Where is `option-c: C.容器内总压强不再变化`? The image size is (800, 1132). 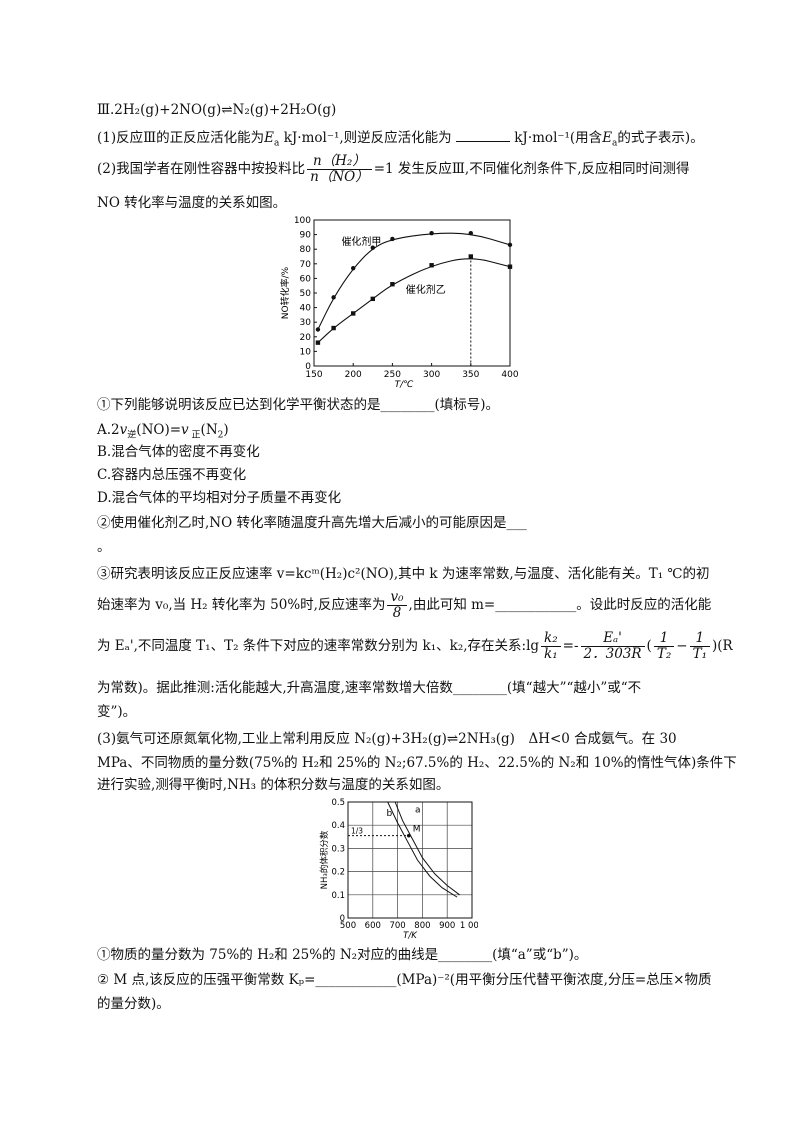 option-c: C.容器内总压强不再变化 is located at coordinates (172, 475).